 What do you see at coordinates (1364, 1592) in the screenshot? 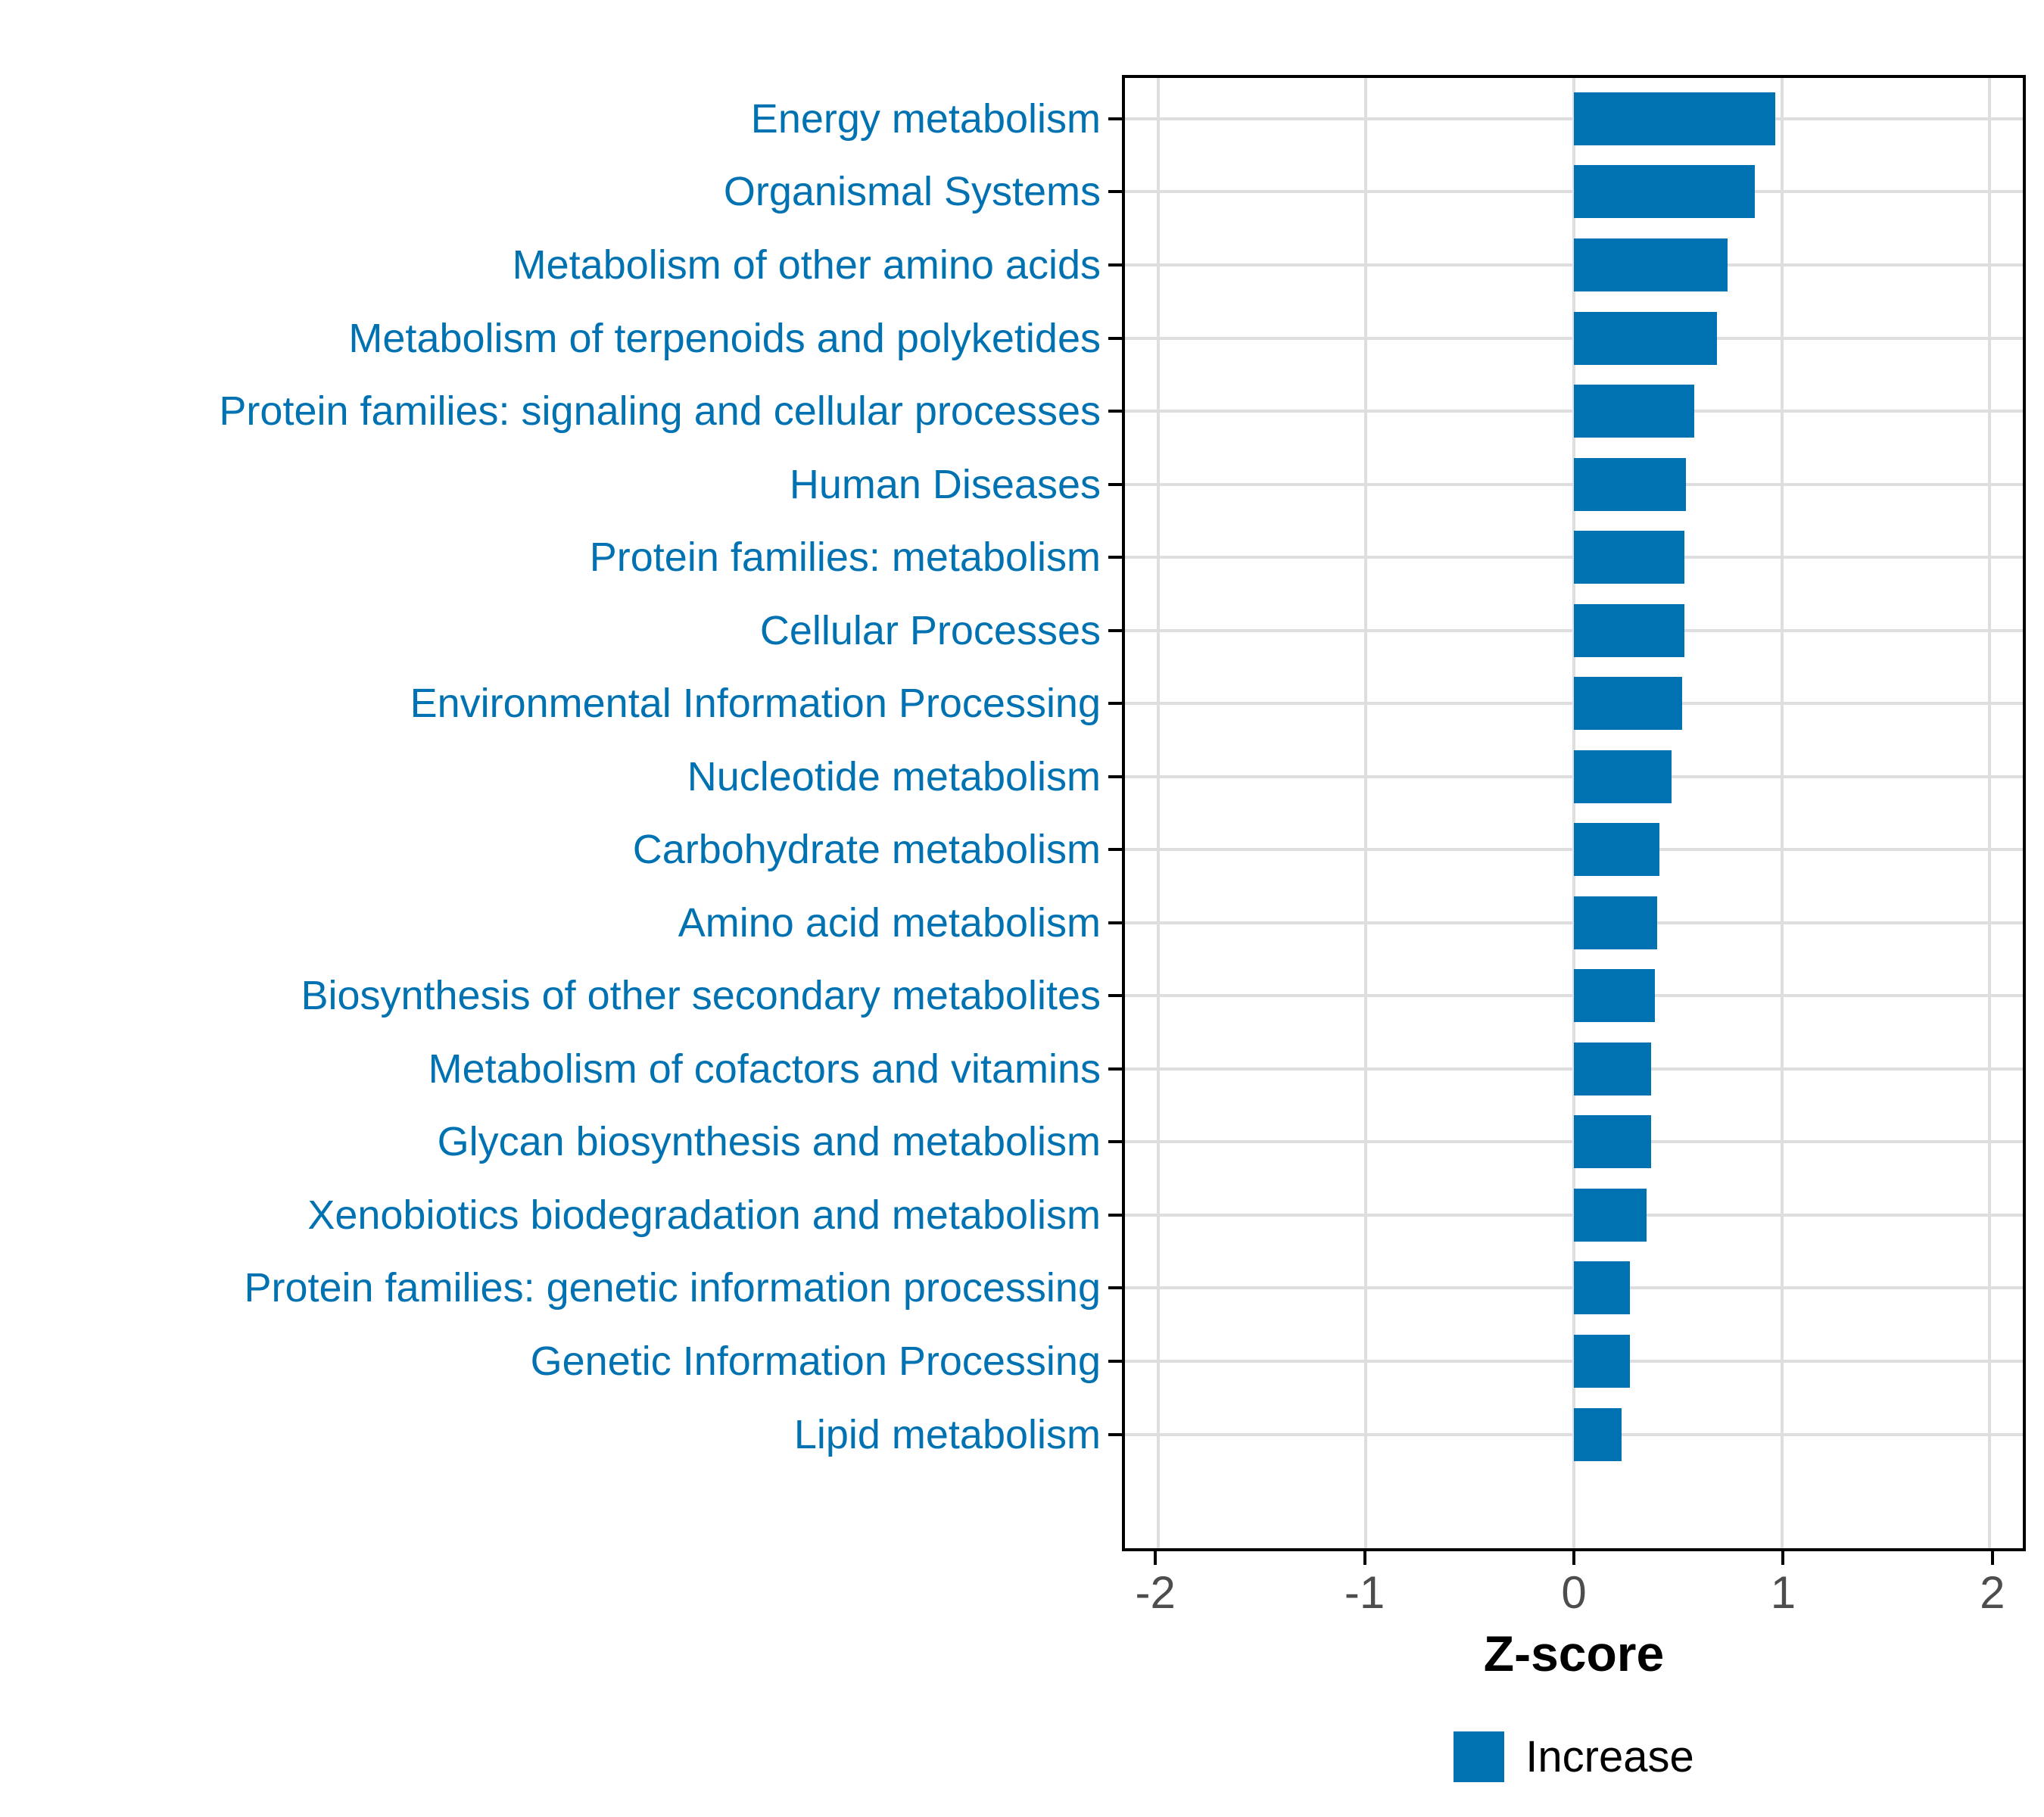
I see `x-tick-label: -1` at bounding box center [1364, 1592].